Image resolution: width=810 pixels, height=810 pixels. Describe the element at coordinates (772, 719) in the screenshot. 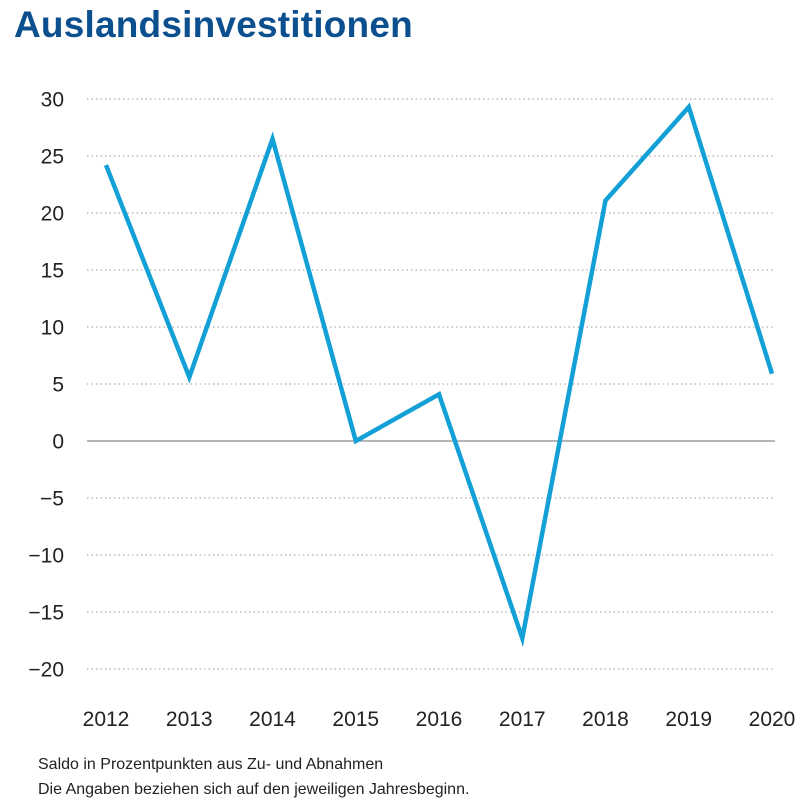

I see `x-tick-label-2020: 2020` at that location.